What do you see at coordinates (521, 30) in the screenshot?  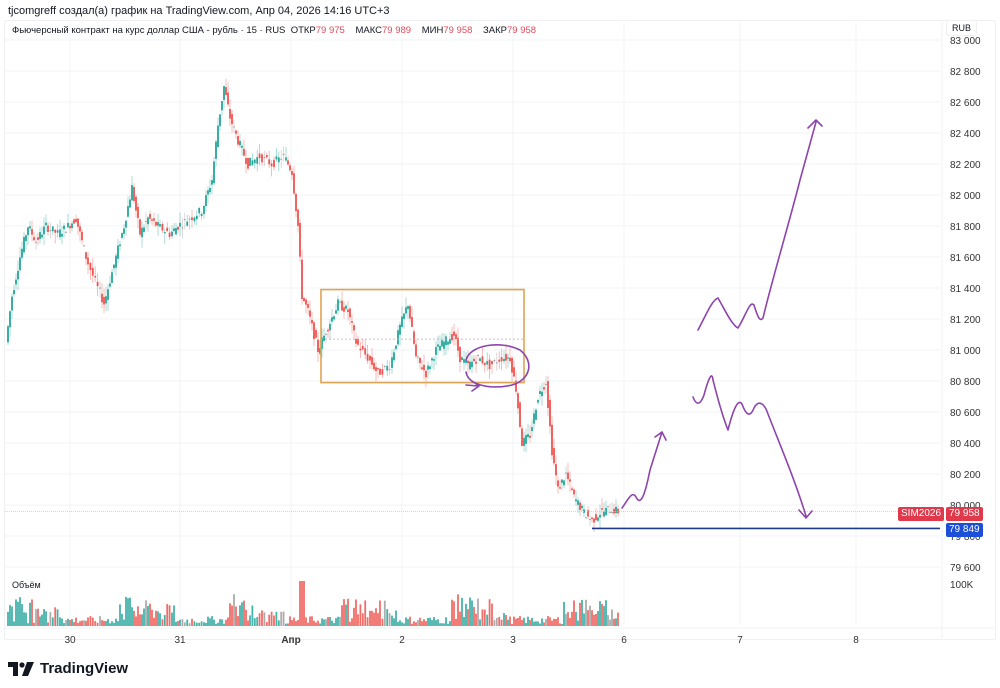 I see `close-value: 79 958` at bounding box center [521, 30].